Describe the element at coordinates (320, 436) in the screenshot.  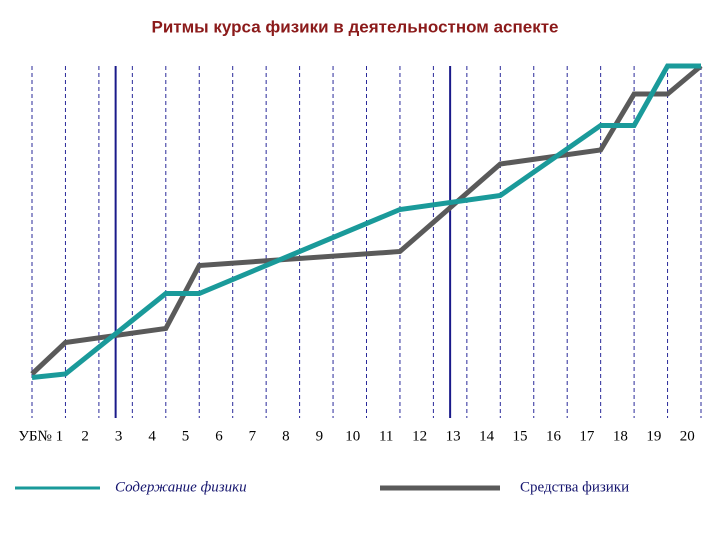
I see `x-tick-label: 9` at that location.